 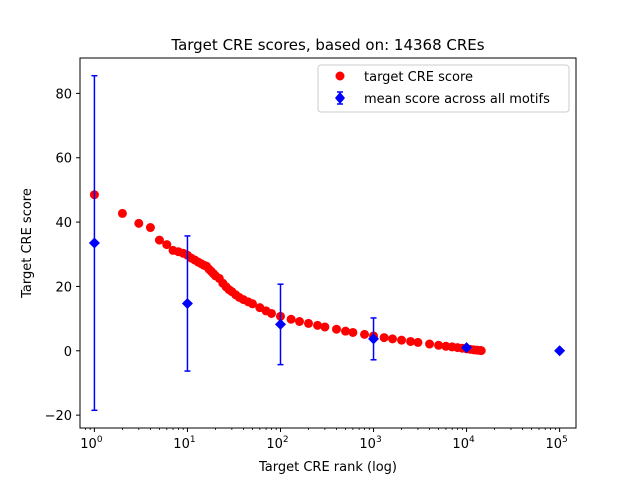 What do you see at coordinates (463, 443) in the screenshot?
I see `x-tick-label: 10⁴` at bounding box center [463, 443].